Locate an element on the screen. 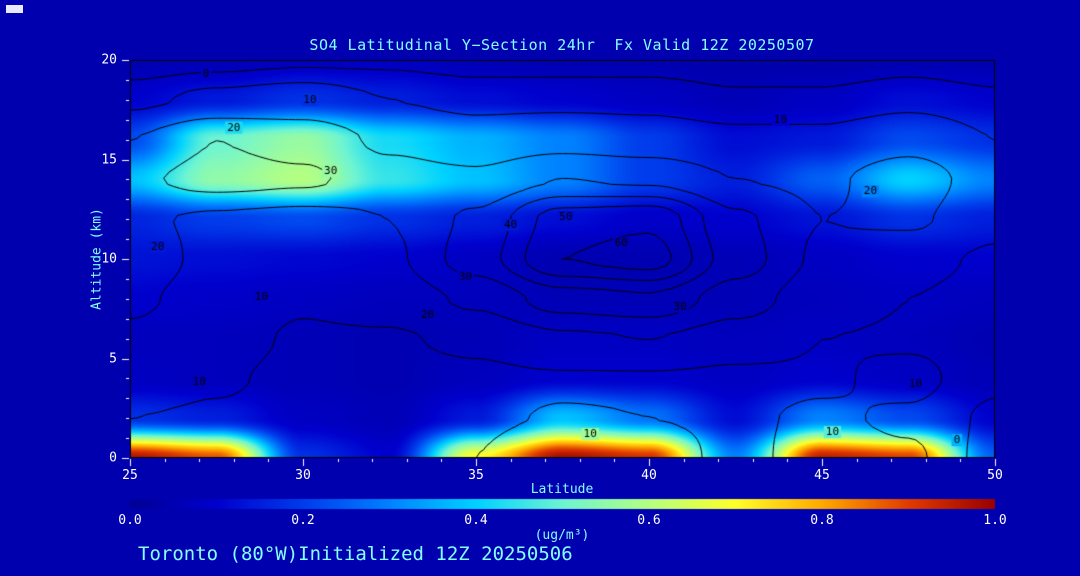 This screenshot has height=576, width=1080. y-tick-label: 20 is located at coordinates (109, 60).